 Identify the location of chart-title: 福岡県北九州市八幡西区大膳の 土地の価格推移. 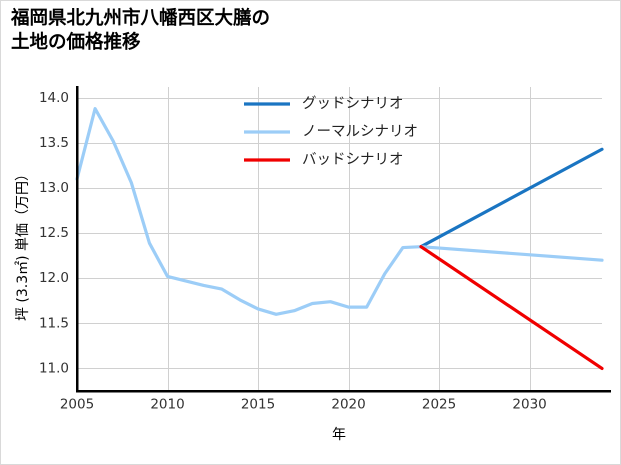
(141, 31).